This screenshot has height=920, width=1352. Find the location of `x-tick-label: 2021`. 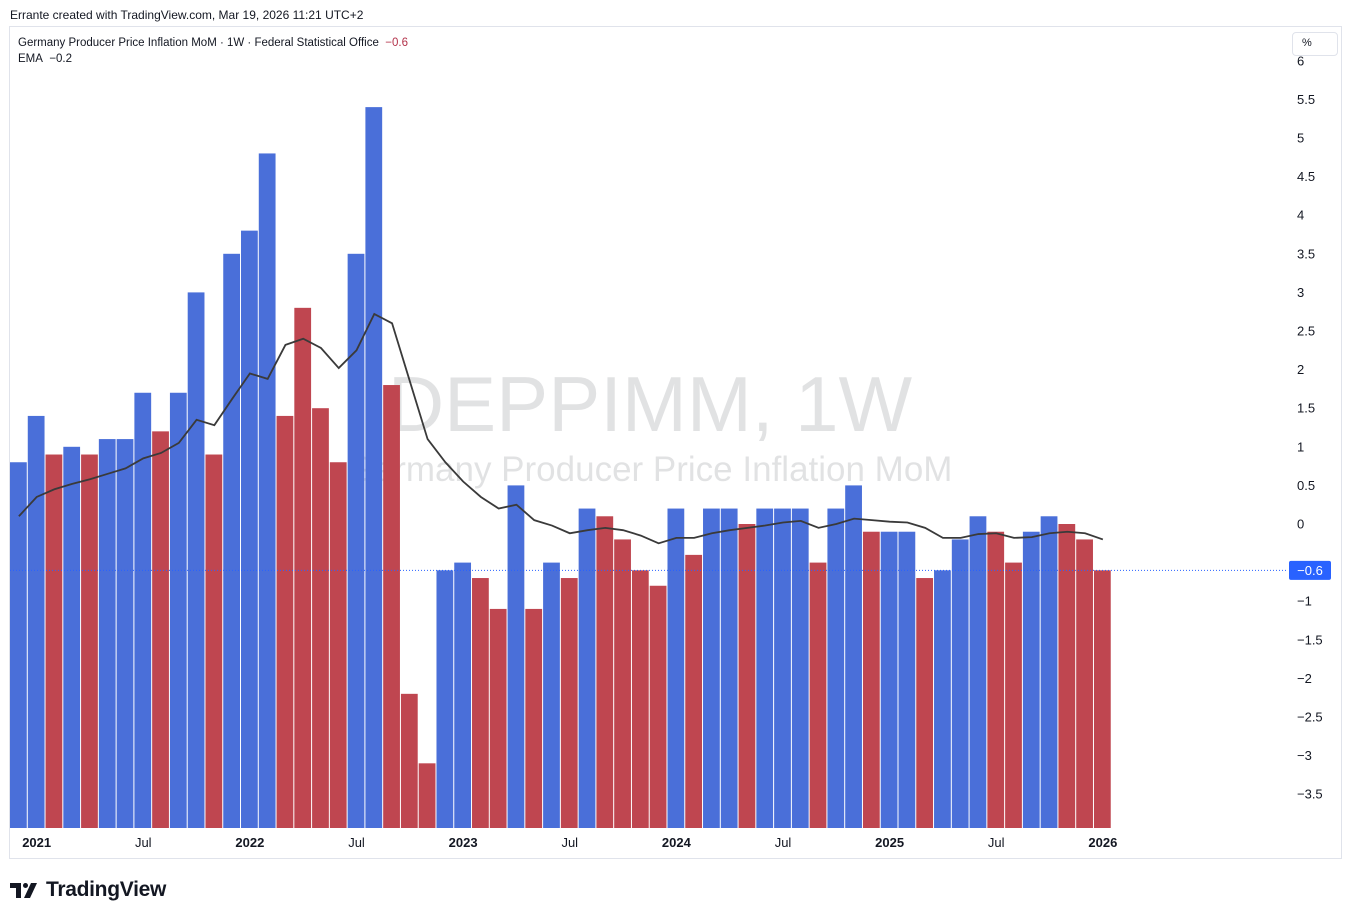

x-tick-label: 2021 is located at coordinates (36, 842).